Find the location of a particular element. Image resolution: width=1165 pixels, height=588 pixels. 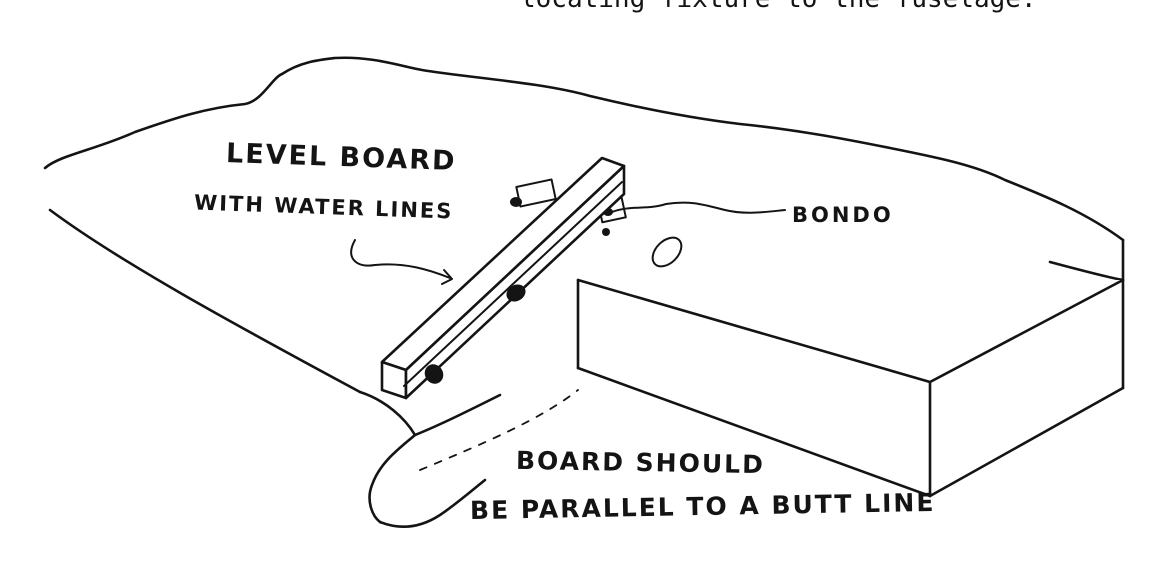

board-mark-lower is located at coordinates (434, 374).